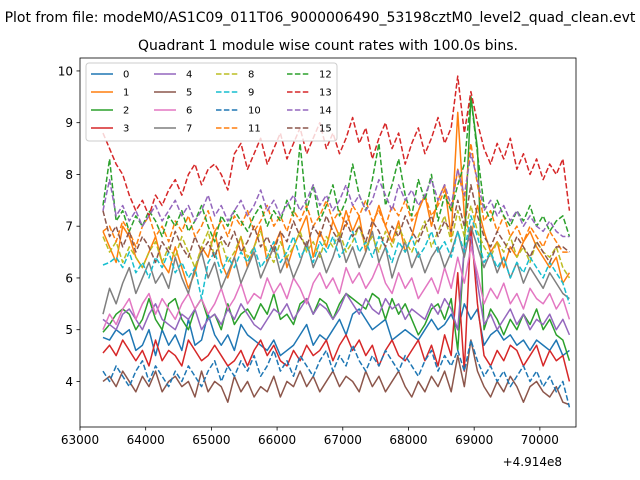 The height and width of the screenshot is (480, 640). Describe the element at coordinates (532, 462) in the screenshot. I see `x-axis-offset-label: +4.914e8` at that location.